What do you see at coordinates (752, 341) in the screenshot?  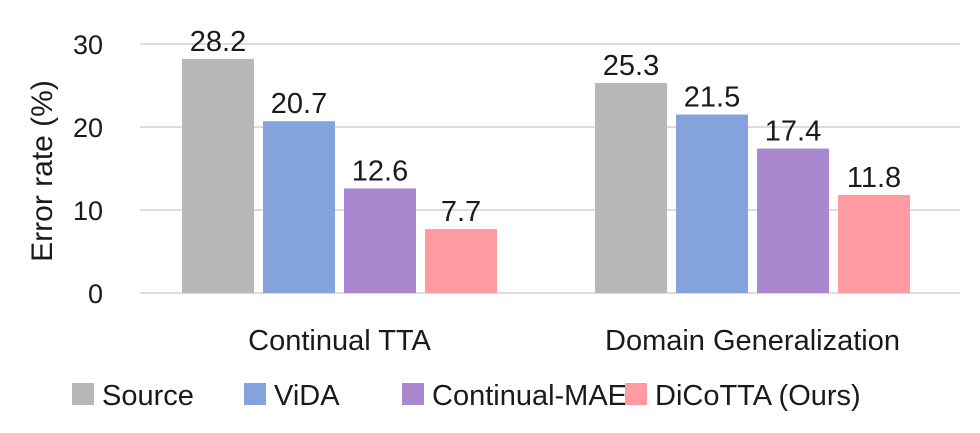 I see `x-category-label: Domain Generalization` at bounding box center [752, 341].